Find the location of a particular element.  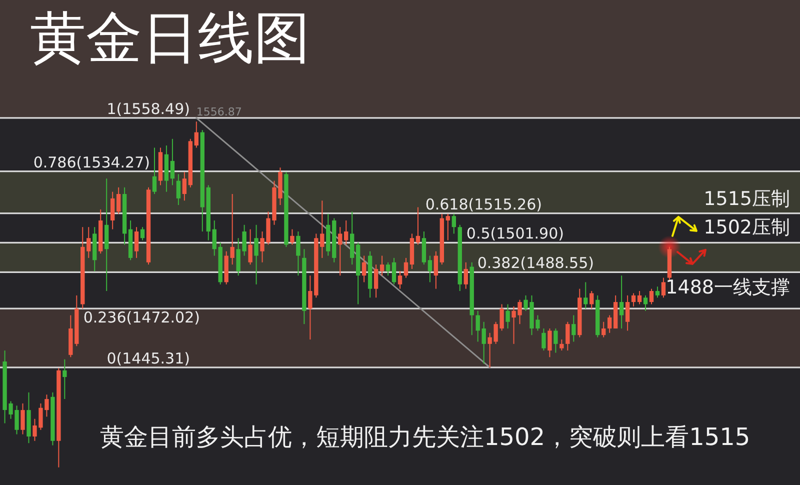

ref-line-label: 0(1445.31) is located at coordinates (148, 358).